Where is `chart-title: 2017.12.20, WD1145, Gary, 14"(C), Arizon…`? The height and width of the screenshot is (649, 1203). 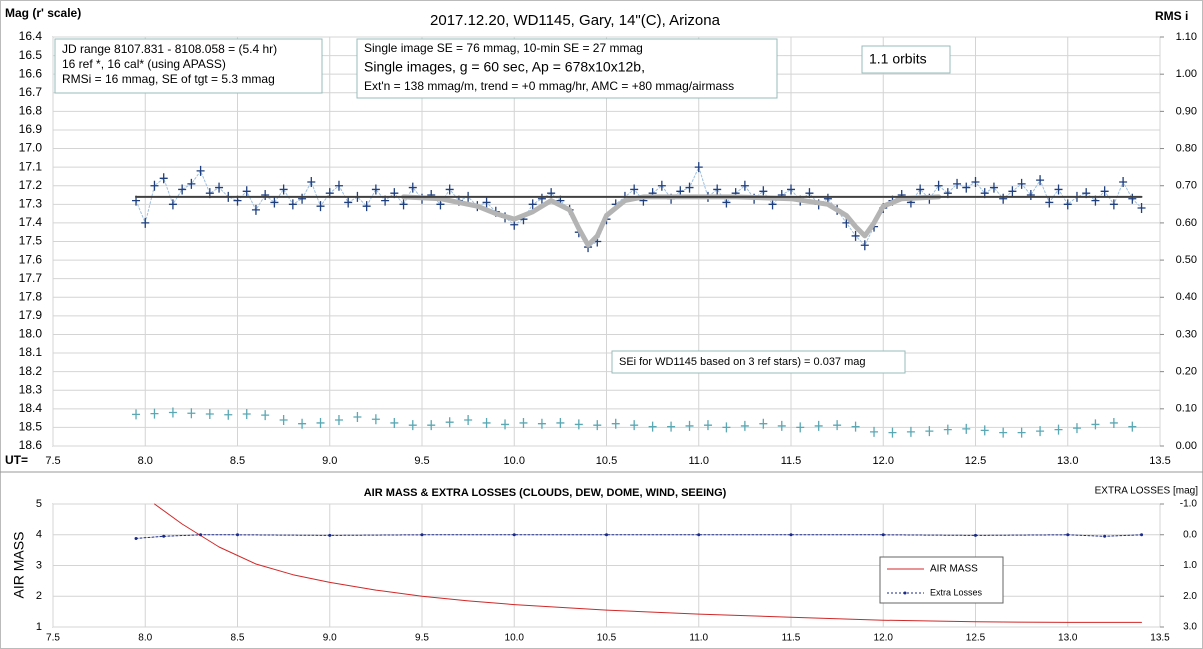
chart-title: 2017.12.20, WD1145, Gary, 14"(C), Arizon… is located at coordinates (575, 20).